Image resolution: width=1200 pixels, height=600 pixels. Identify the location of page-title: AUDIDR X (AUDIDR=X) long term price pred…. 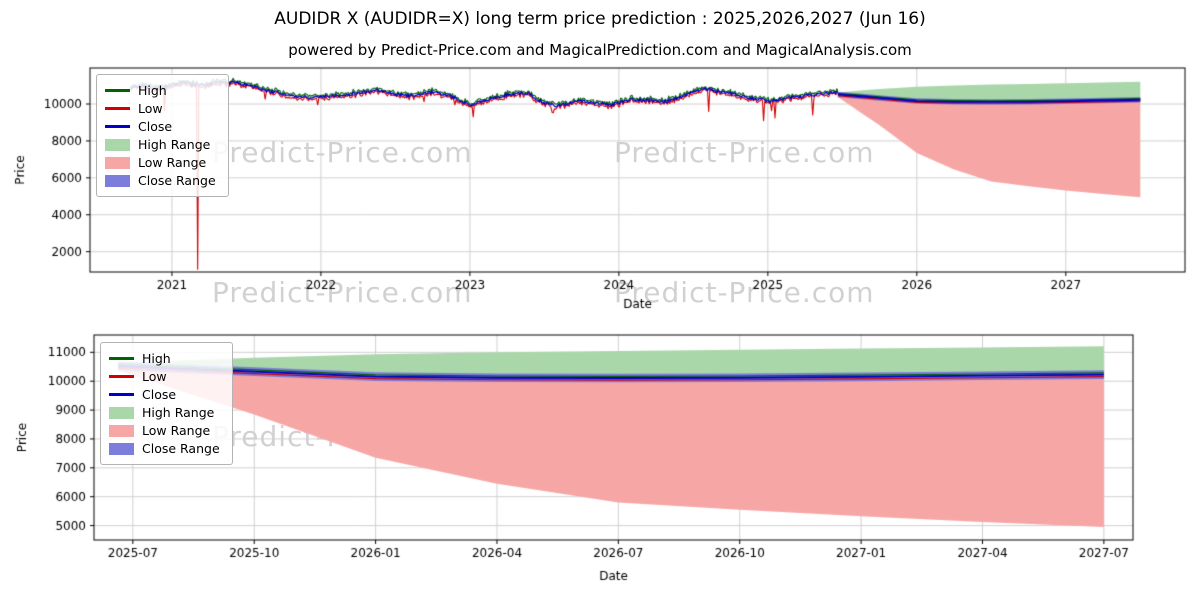
(600, 19).